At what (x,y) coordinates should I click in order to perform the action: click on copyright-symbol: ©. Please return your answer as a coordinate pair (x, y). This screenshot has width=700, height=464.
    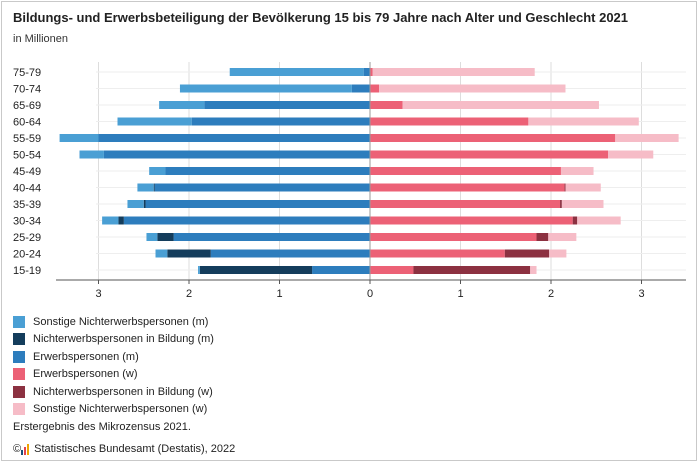
    Looking at the image, I should click on (17, 449).